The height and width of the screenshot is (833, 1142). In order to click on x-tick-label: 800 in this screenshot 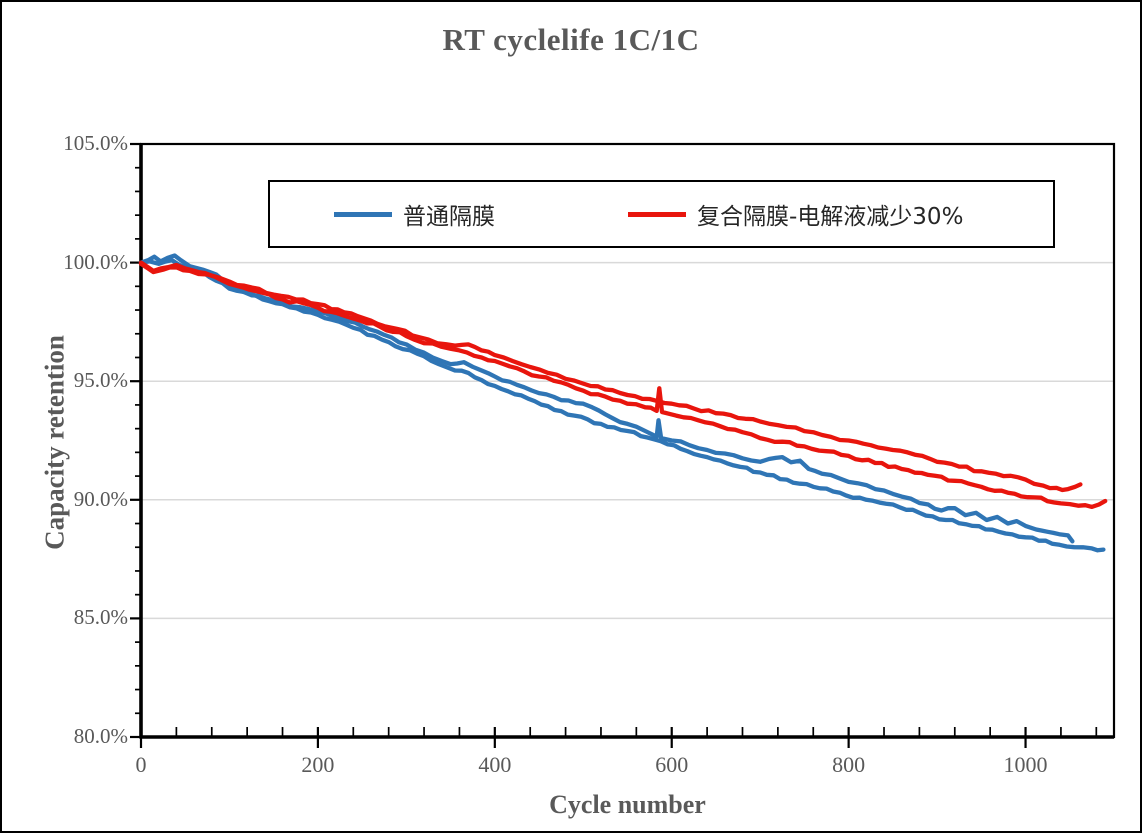, I will do `click(849, 764)`.